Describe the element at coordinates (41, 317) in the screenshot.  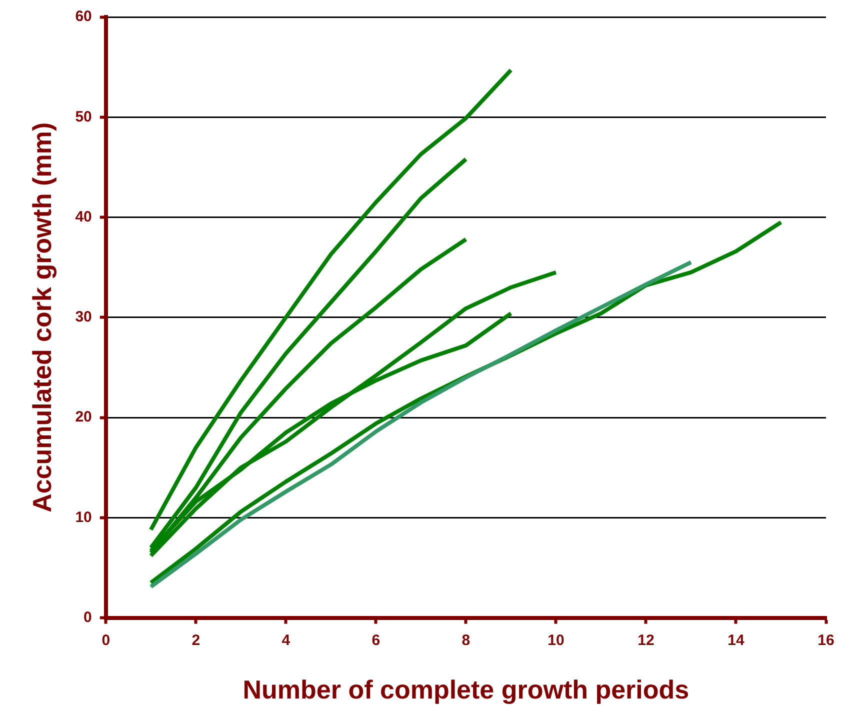
I see `y-axis-title: Accumulated cork growth (mm)` at that location.